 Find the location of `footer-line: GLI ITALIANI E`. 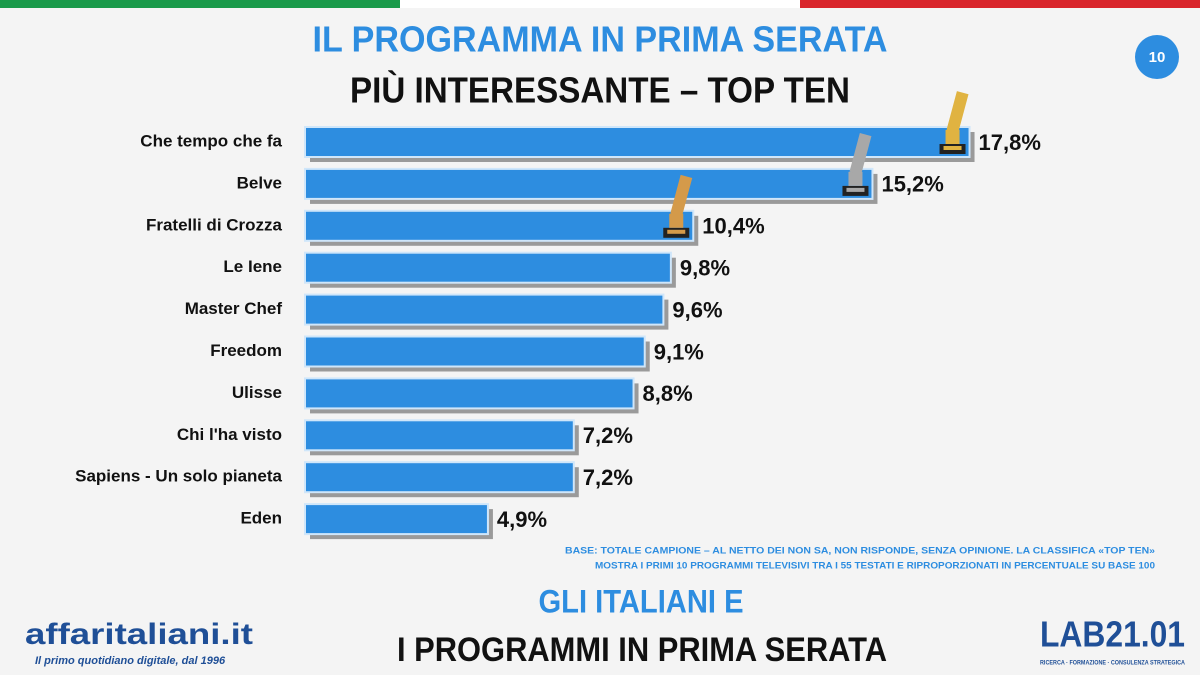

footer-line: GLI ITALIANI E is located at coordinates (641, 601).